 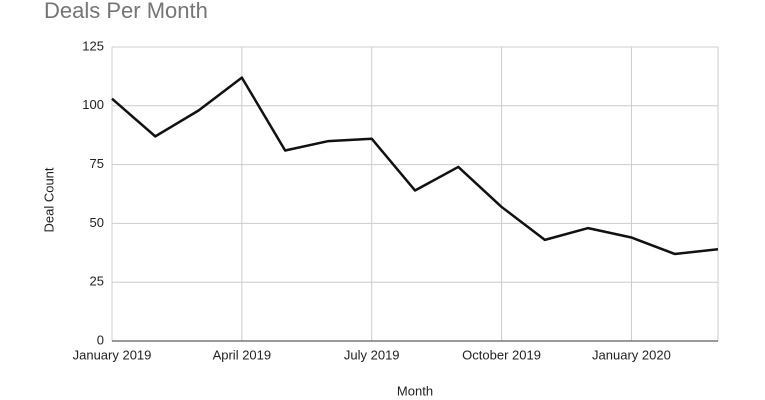 I want to click on x-tick-label: January 2020, so click(x=631, y=354).